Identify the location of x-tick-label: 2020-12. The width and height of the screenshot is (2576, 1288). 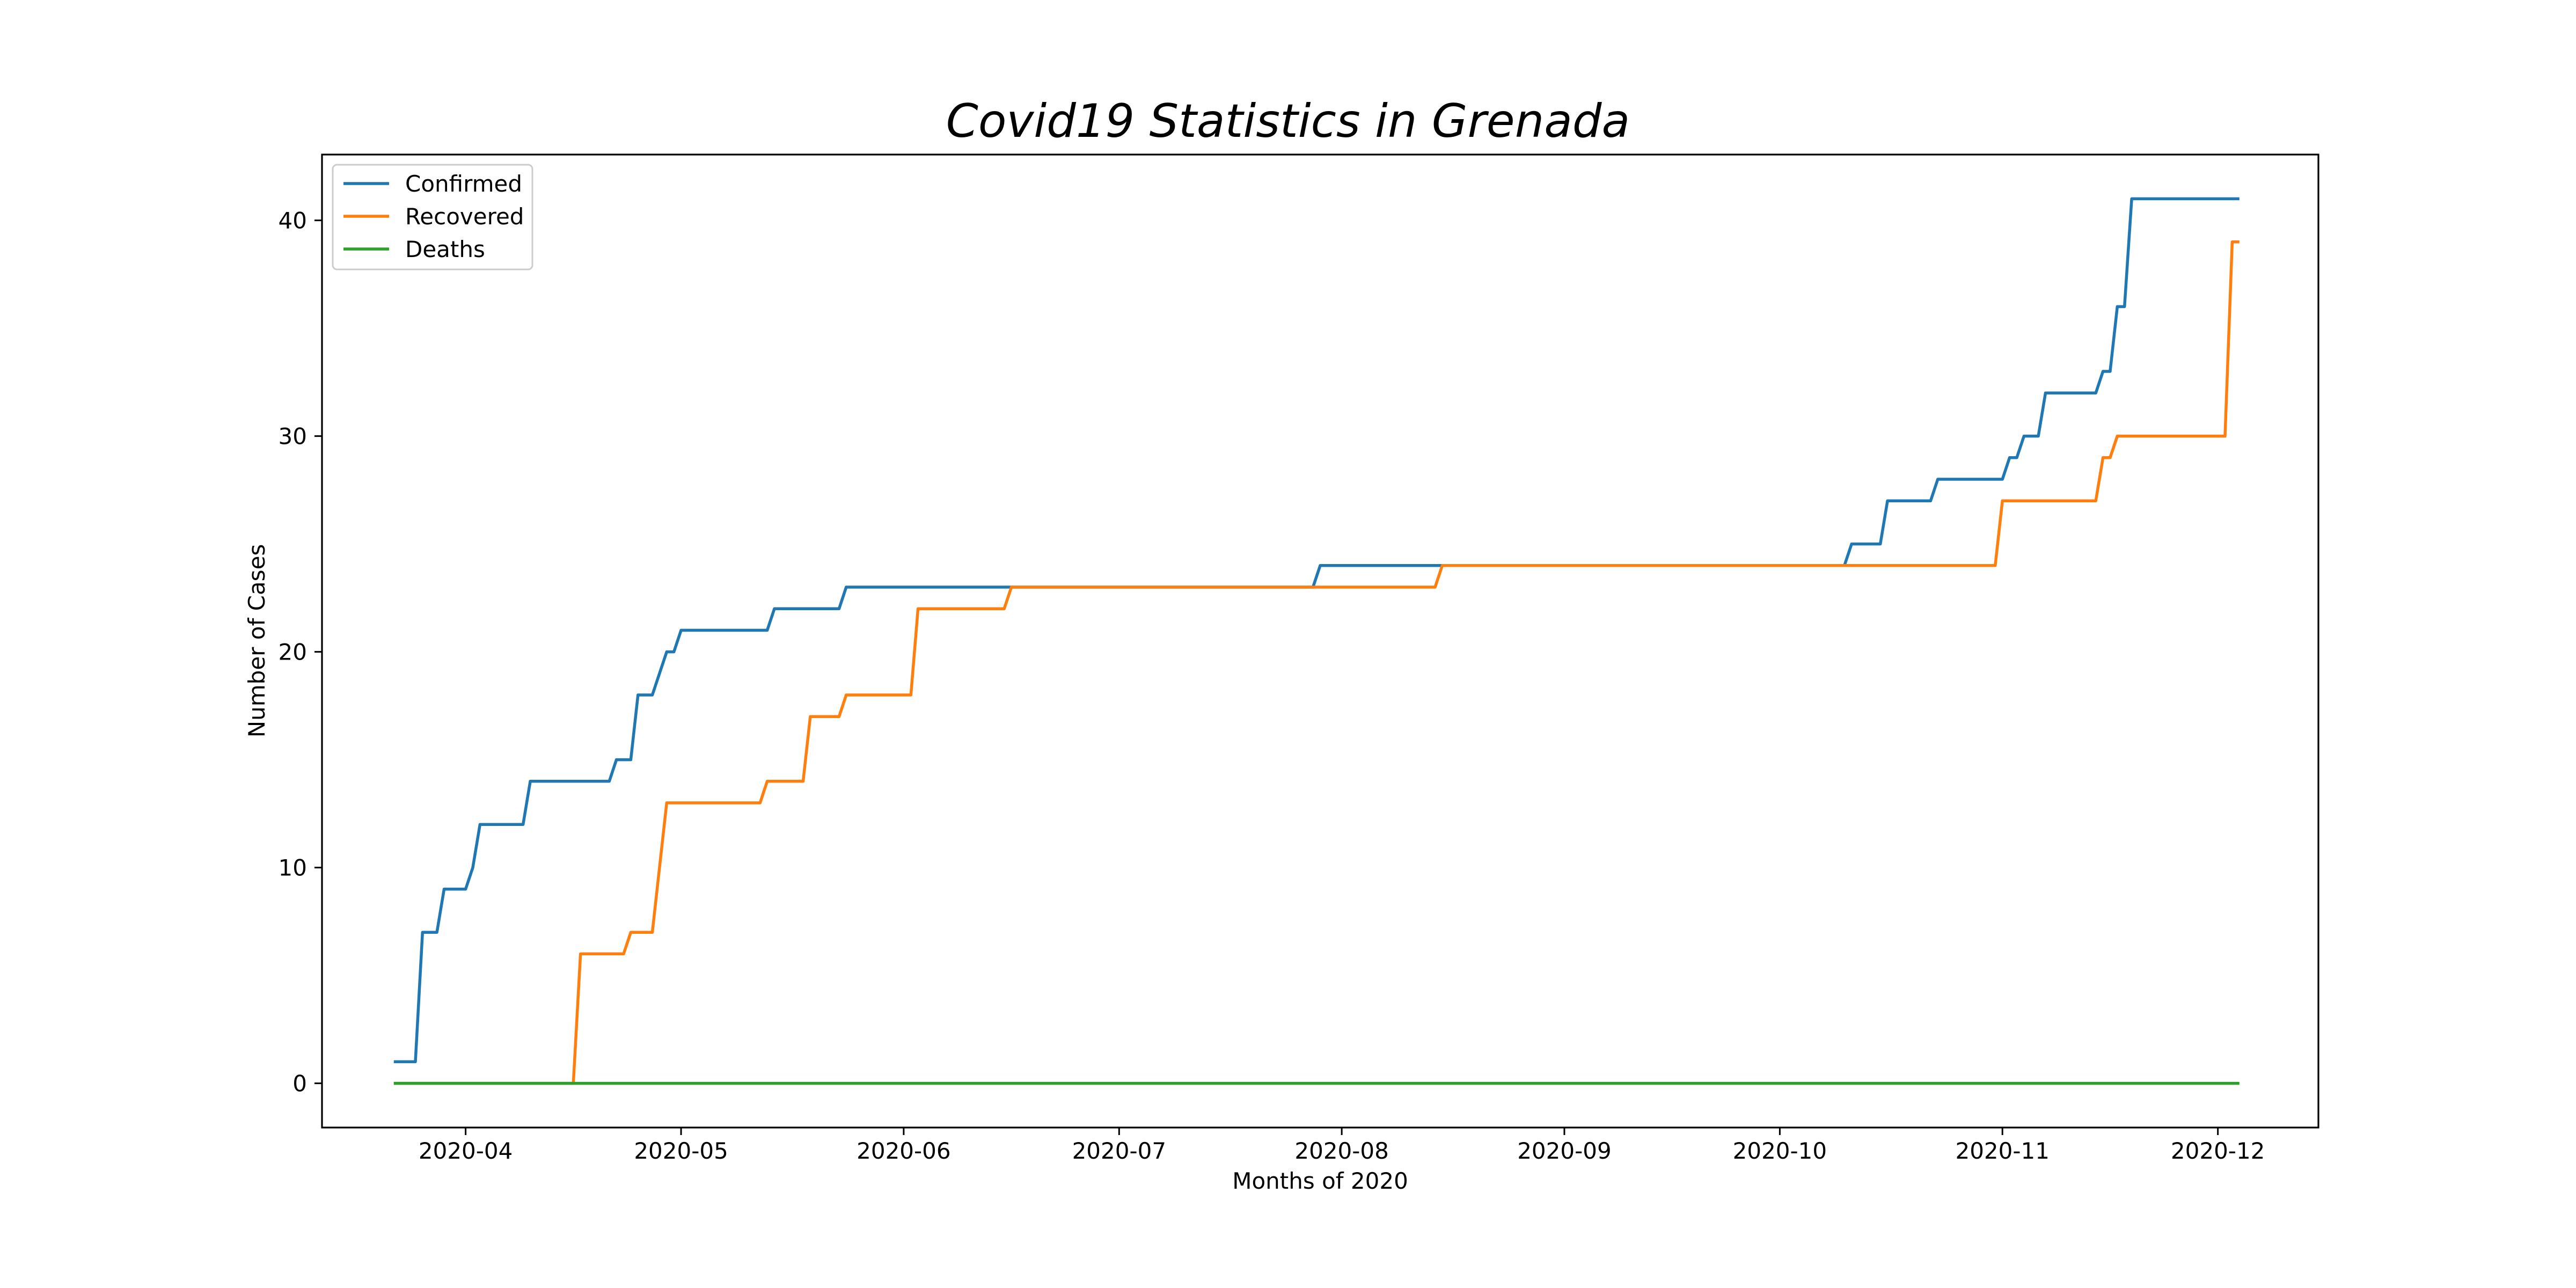
(2218, 1151).